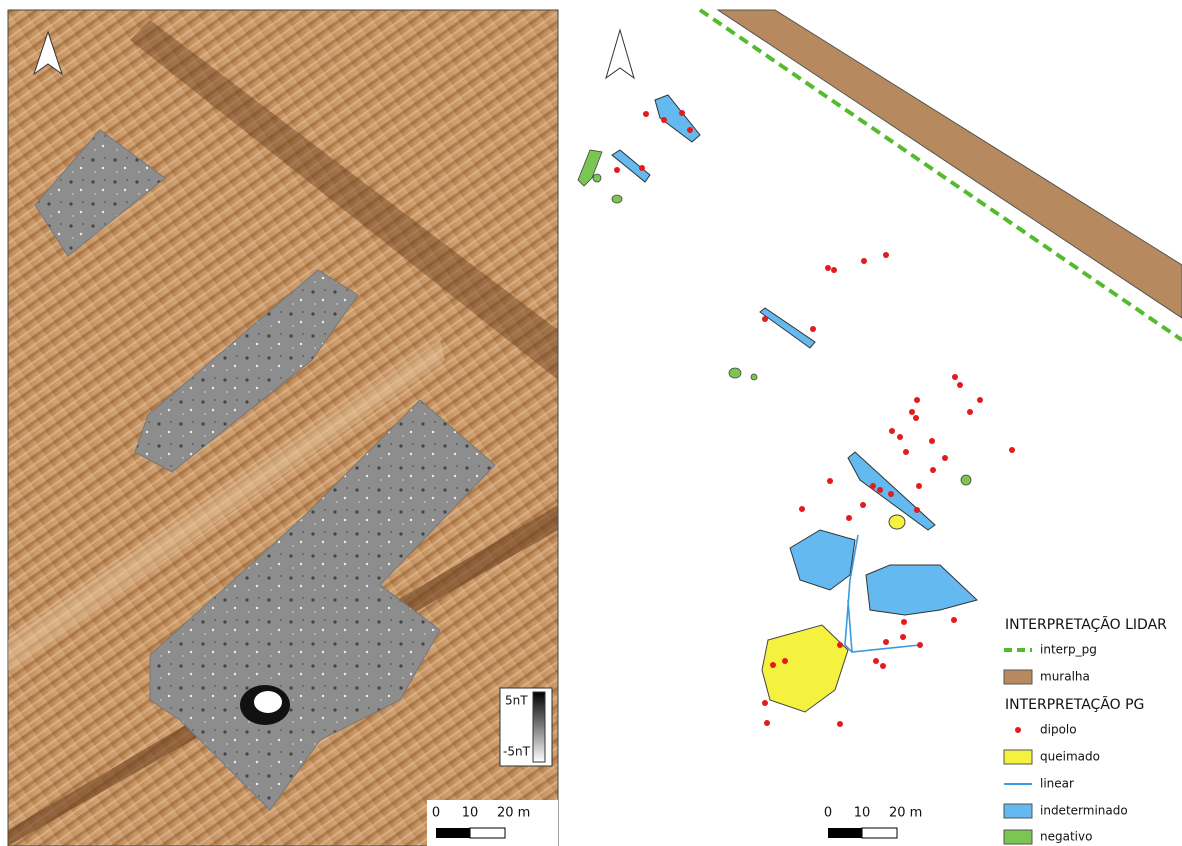 This screenshot has width=1182, height=846. Describe the element at coordinates (1065, 677) in the screenshot. I see `legend-item: muralha` at that location.